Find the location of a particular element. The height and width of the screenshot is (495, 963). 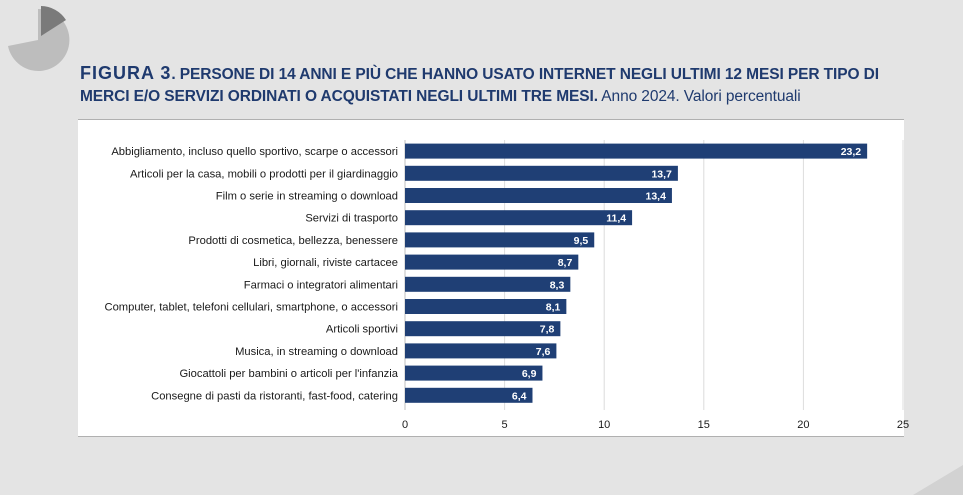

data-label: 8,1 is located at coordinates (553, 308).